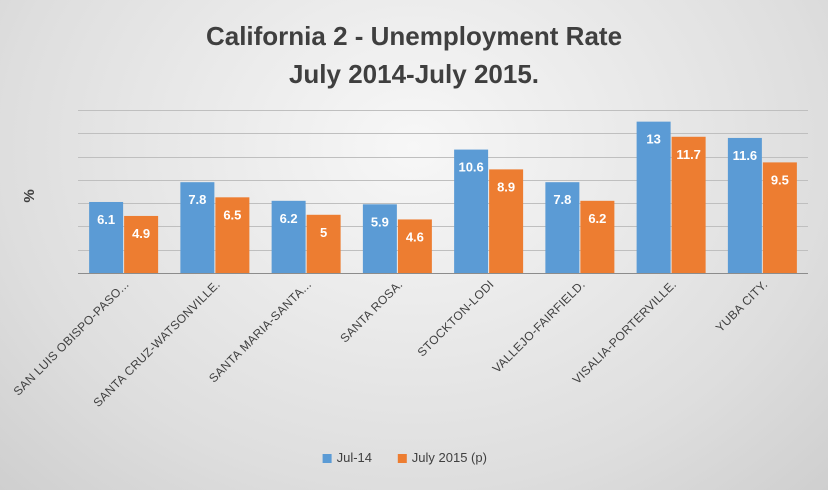 The width and height of the screenshot is (828, 490). I want to click on legend-label: Jul-14, so click(354, 457).